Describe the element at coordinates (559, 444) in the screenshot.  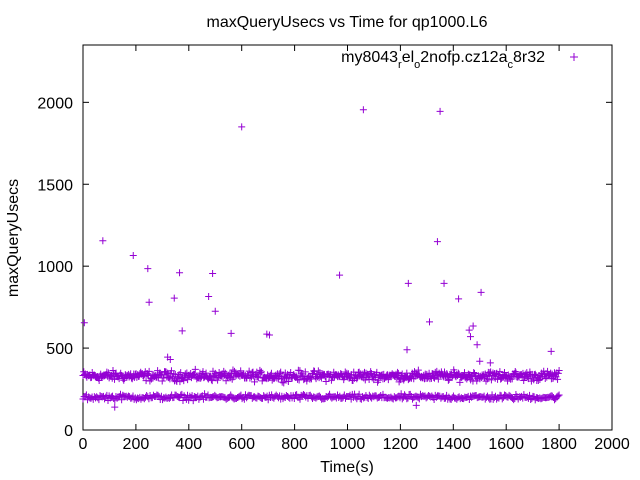
I see `x-tick-label: 1800` at that location.